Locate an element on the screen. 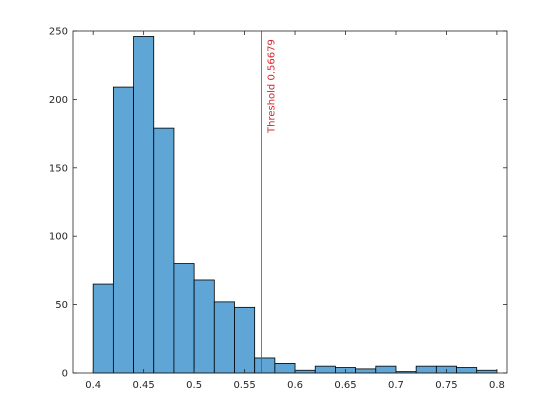 The height and width of the screenshot is (420, 560). x-tick-label: 0.7 is located at coordinates (396, 385).